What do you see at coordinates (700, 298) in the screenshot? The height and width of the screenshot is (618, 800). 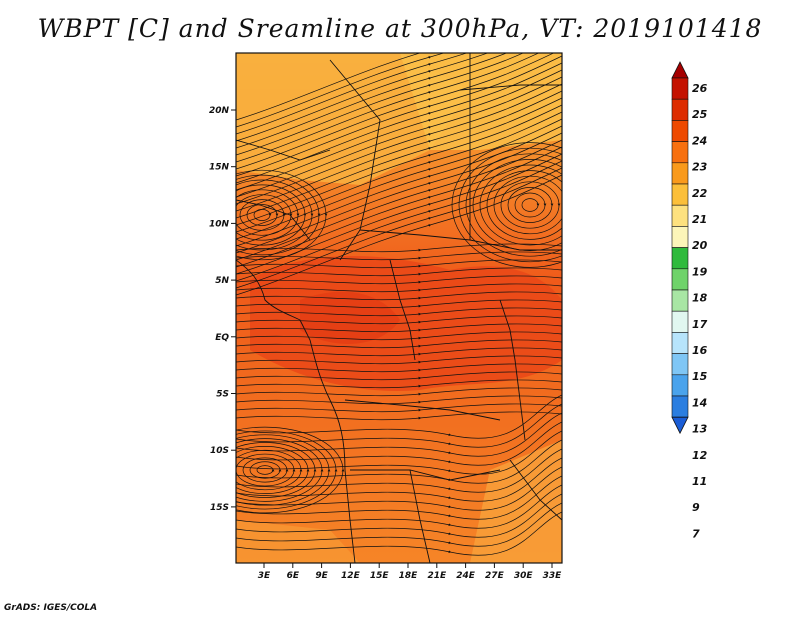 I see `colorbar-label: 18` at bounding box center [700, 298].